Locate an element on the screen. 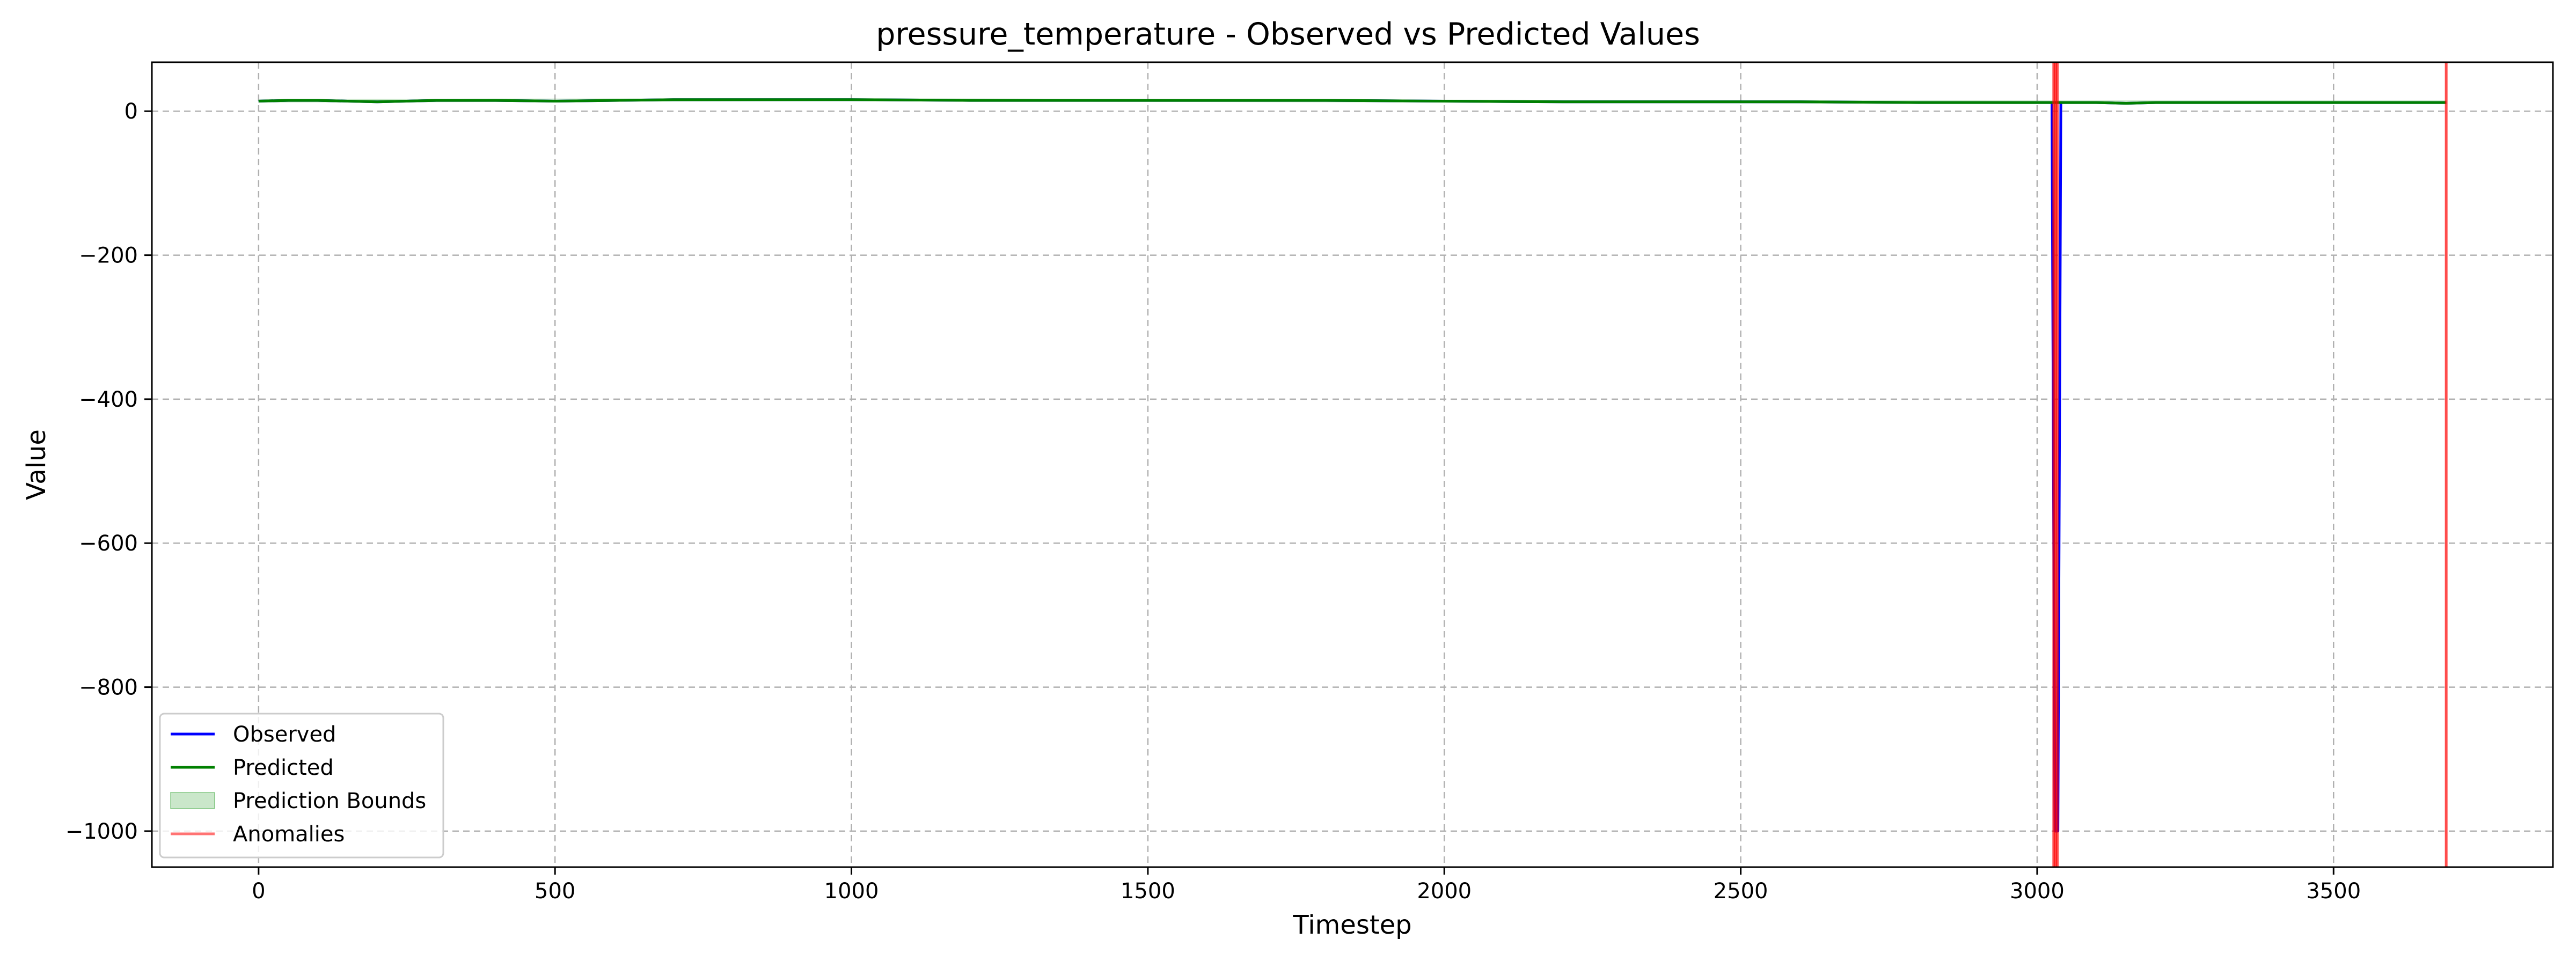 The image size is (2576, 968). x-tick-label: 2500 is located at coordinates (1741, 891).